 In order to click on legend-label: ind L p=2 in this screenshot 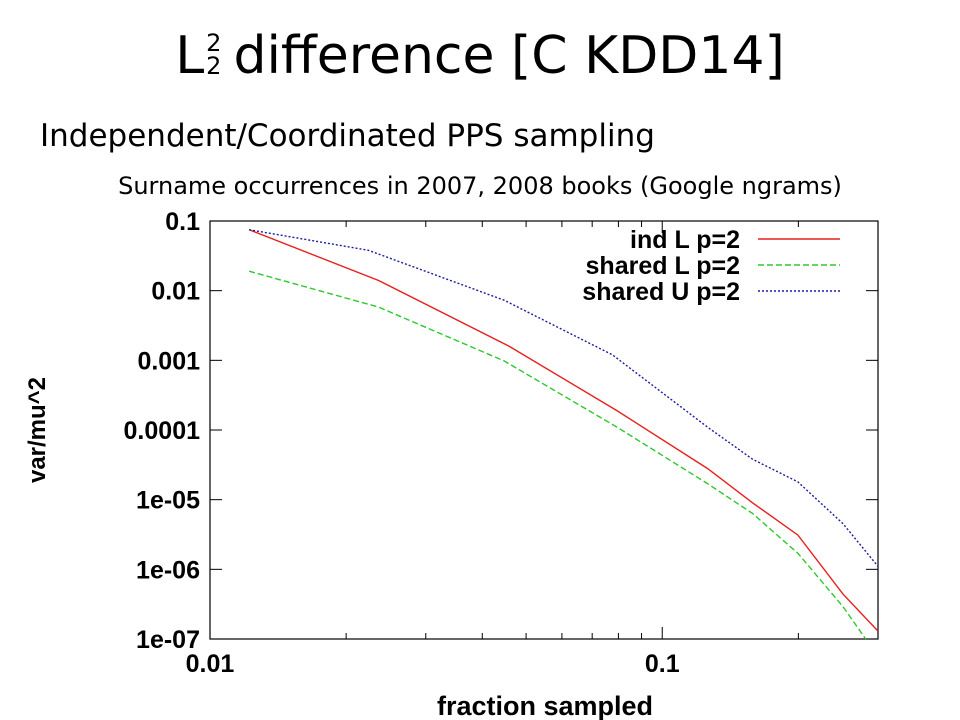, I will do `click(685, 240)`.